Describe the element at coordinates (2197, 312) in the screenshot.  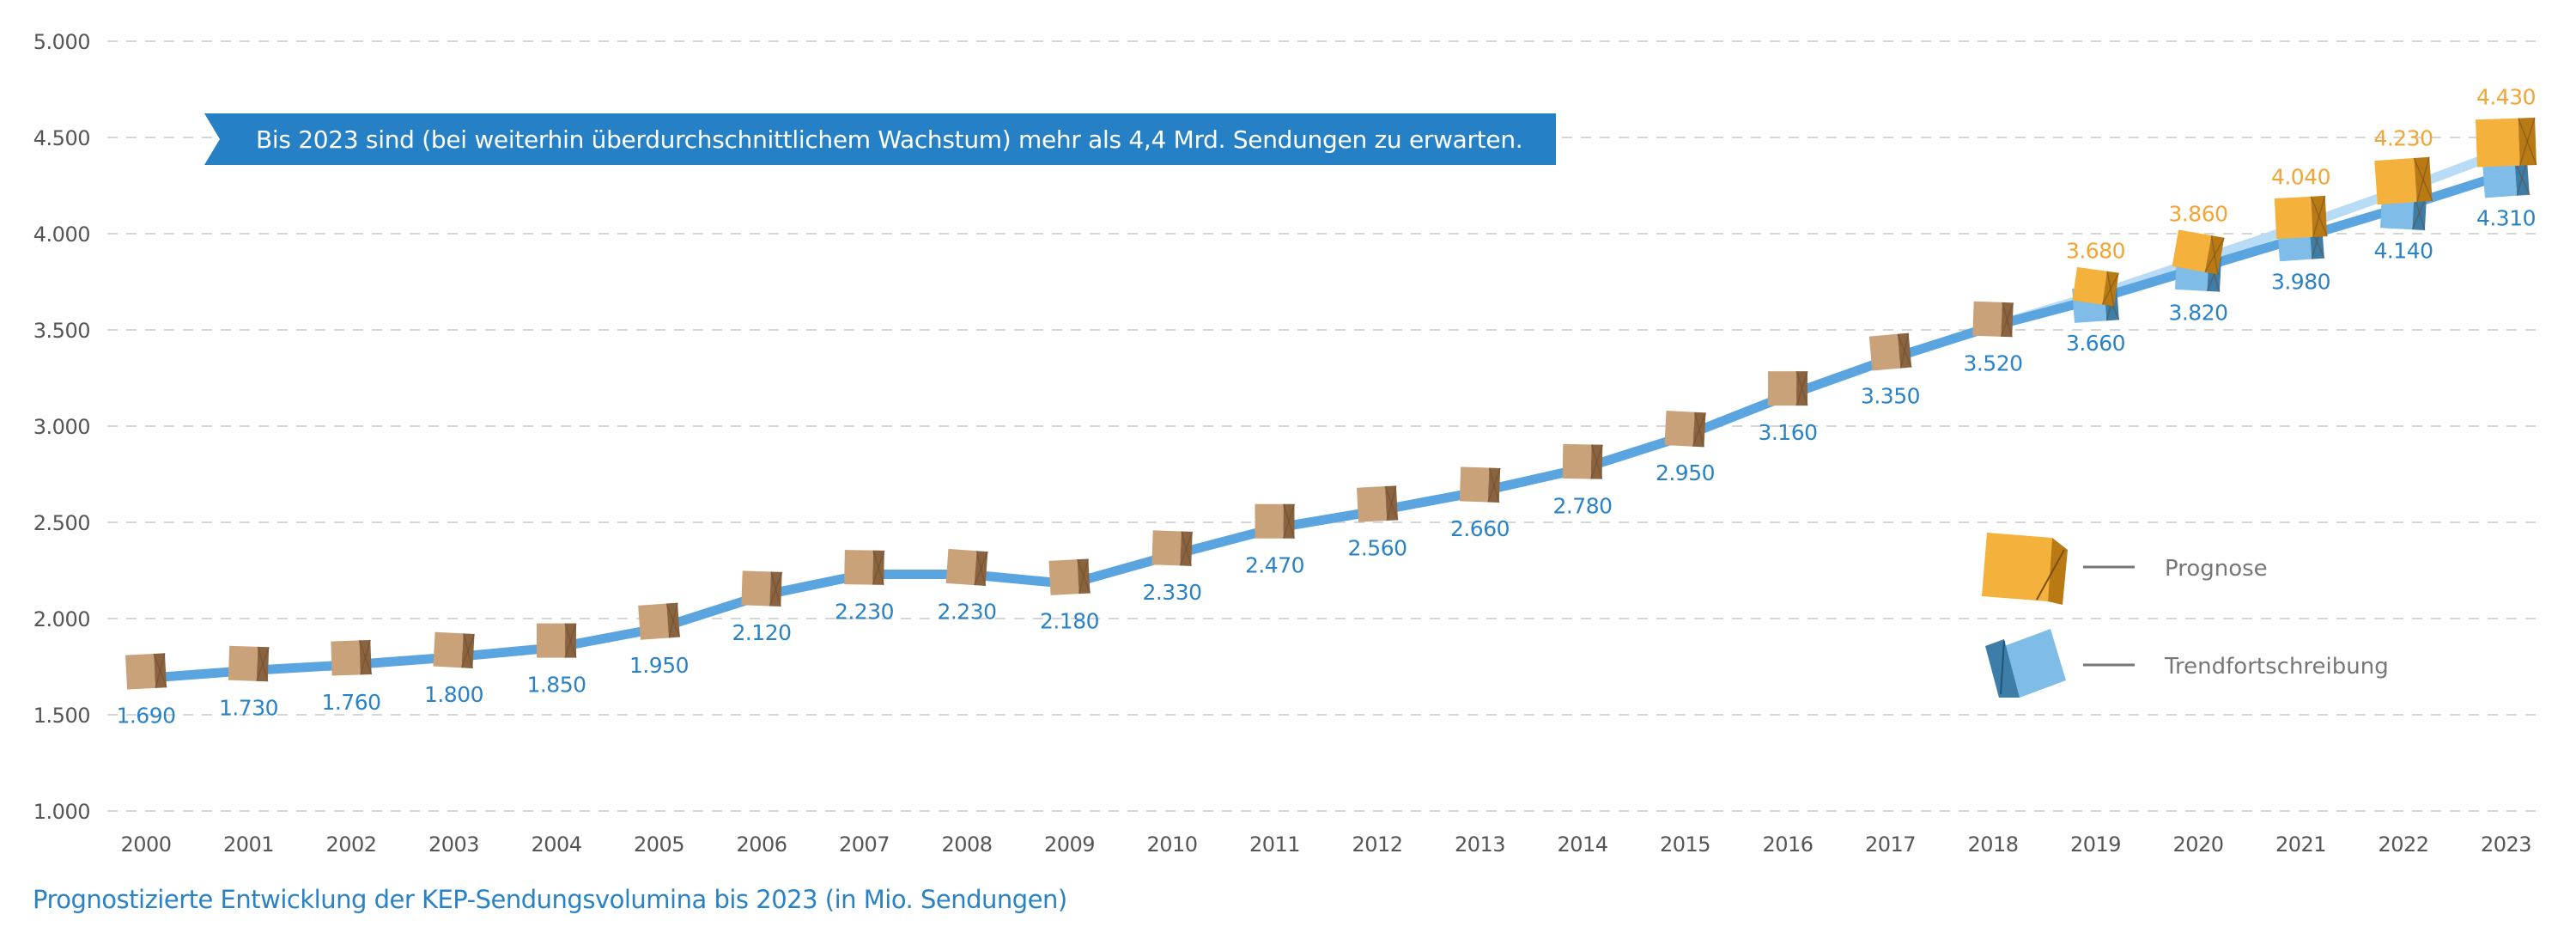
I see `trend-data-label: 3.820` at that location.